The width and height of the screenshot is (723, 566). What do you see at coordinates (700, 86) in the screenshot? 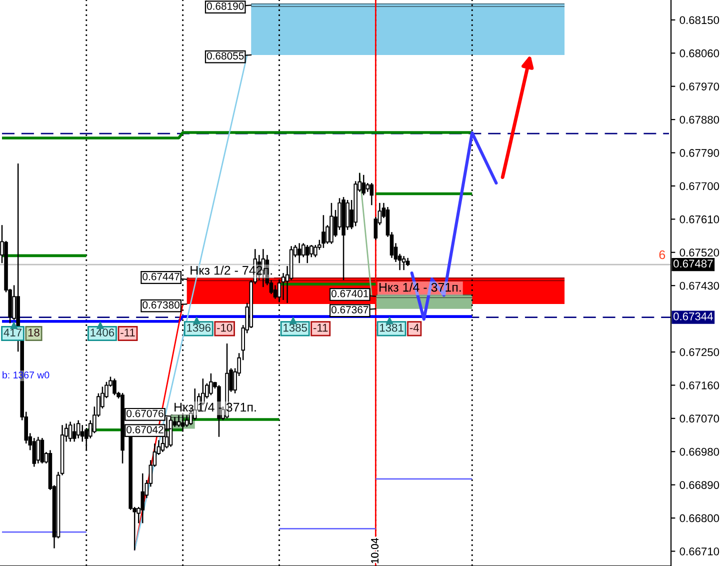
I see `y-tick-label: 0.67970` at bounding box center [700, 86].